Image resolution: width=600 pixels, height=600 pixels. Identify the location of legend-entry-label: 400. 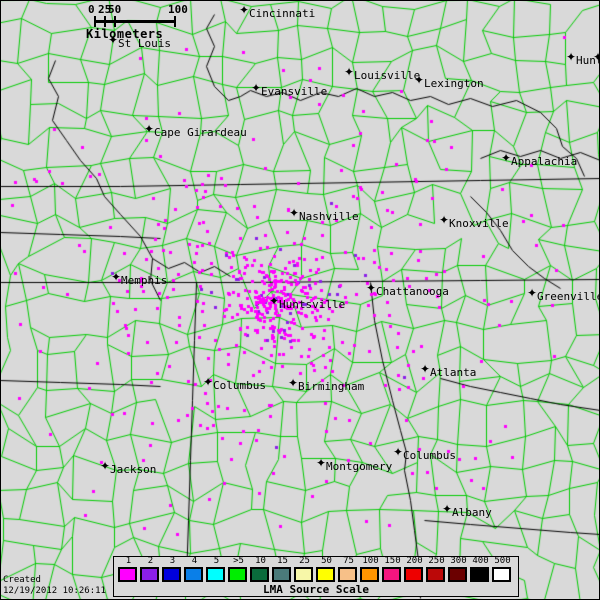
(480, 561).